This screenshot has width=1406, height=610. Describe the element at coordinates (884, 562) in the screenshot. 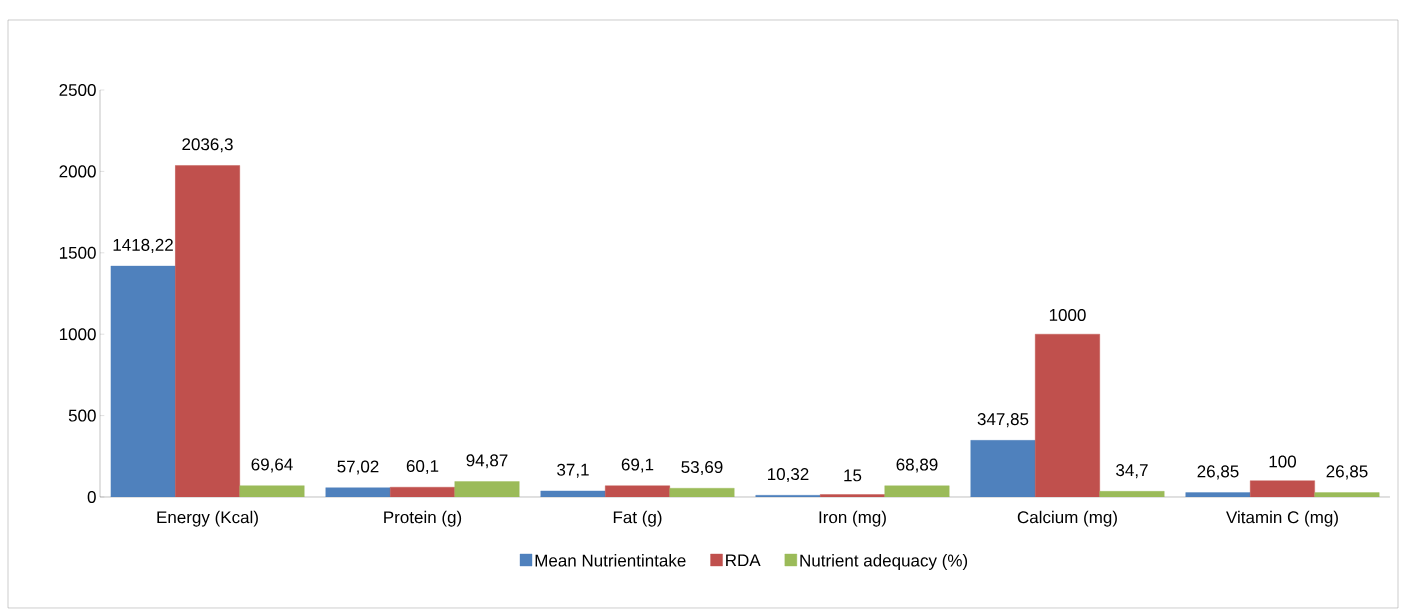

I see `legend-label: Nutrient adequacy (%)` at that location.